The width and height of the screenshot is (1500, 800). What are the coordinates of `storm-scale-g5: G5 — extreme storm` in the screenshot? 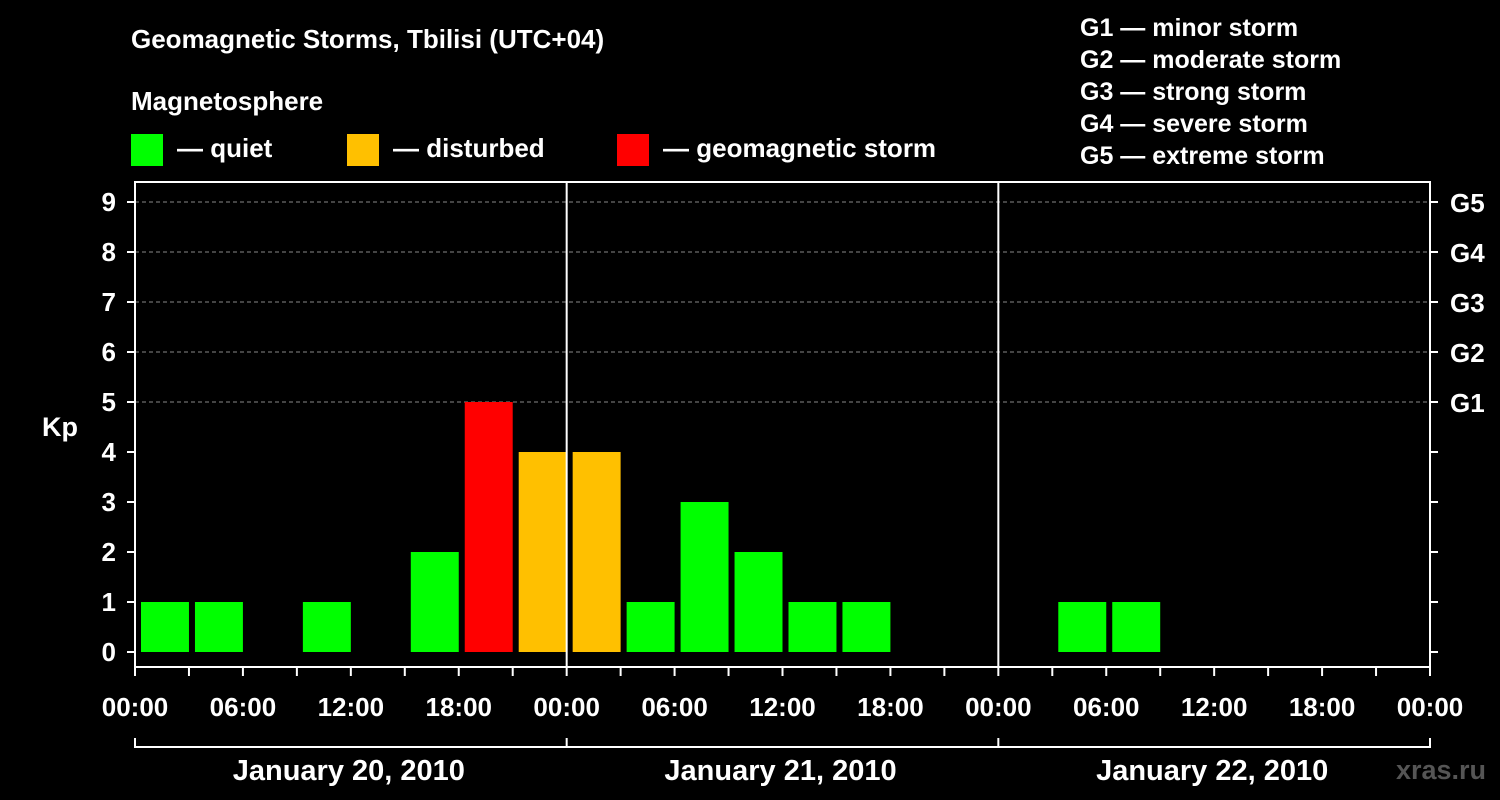 It's located at (1202, 156).